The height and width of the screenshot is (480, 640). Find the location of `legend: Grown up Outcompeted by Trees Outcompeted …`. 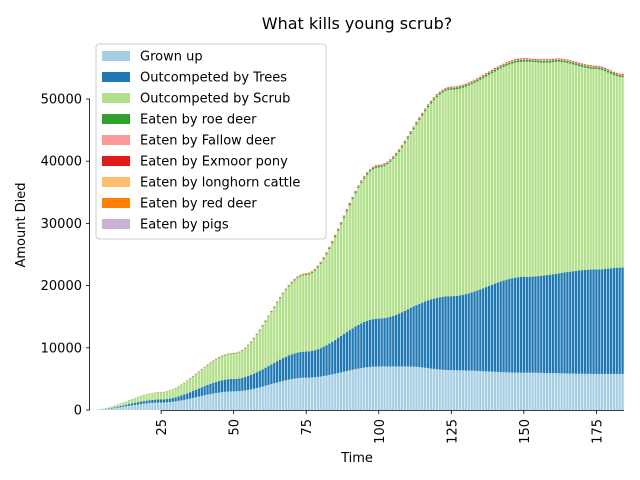

legend: Grown up Outcompeted by Trees Outcompeted … is located at coordinates (211, 141).